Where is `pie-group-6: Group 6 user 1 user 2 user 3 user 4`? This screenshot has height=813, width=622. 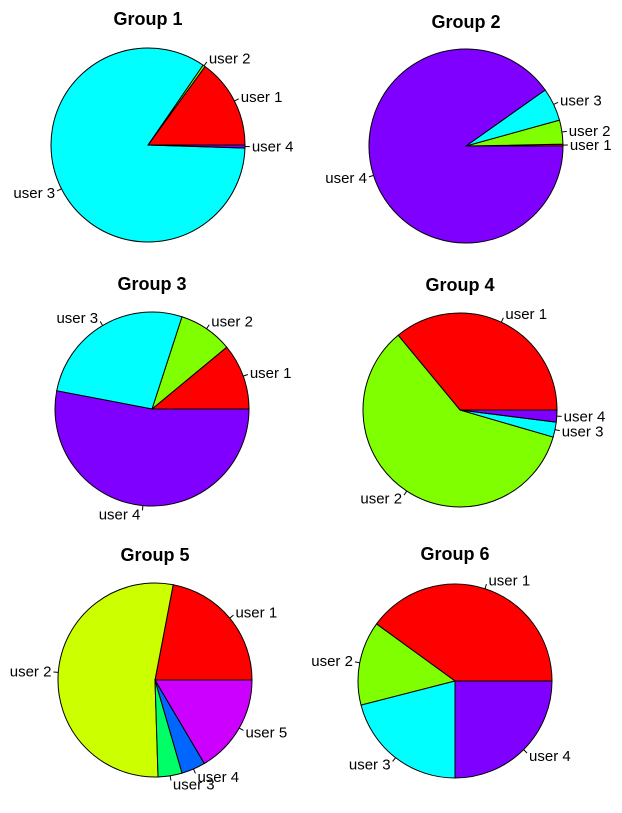
pie-group-6: Group 6 user 1 user 2 user 3 user 4 is located at coordinates (441, 661).